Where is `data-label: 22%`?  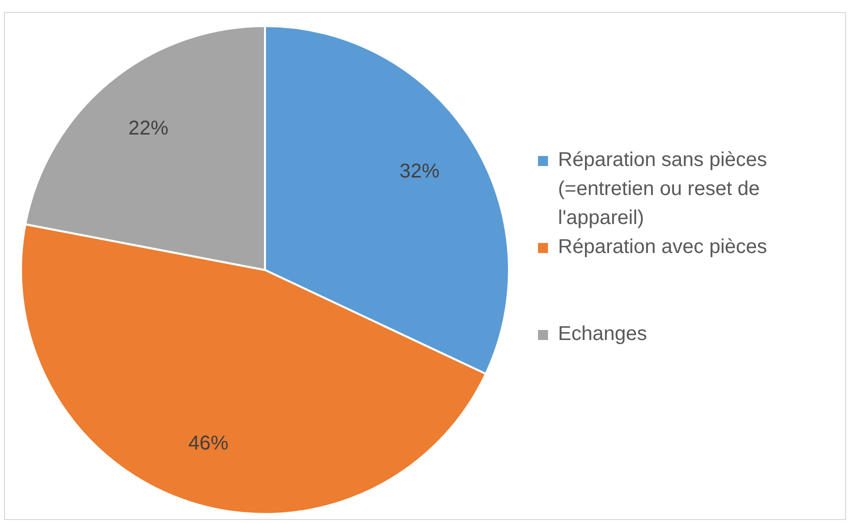
data-label: 22% is located at coordinates (148, 129).